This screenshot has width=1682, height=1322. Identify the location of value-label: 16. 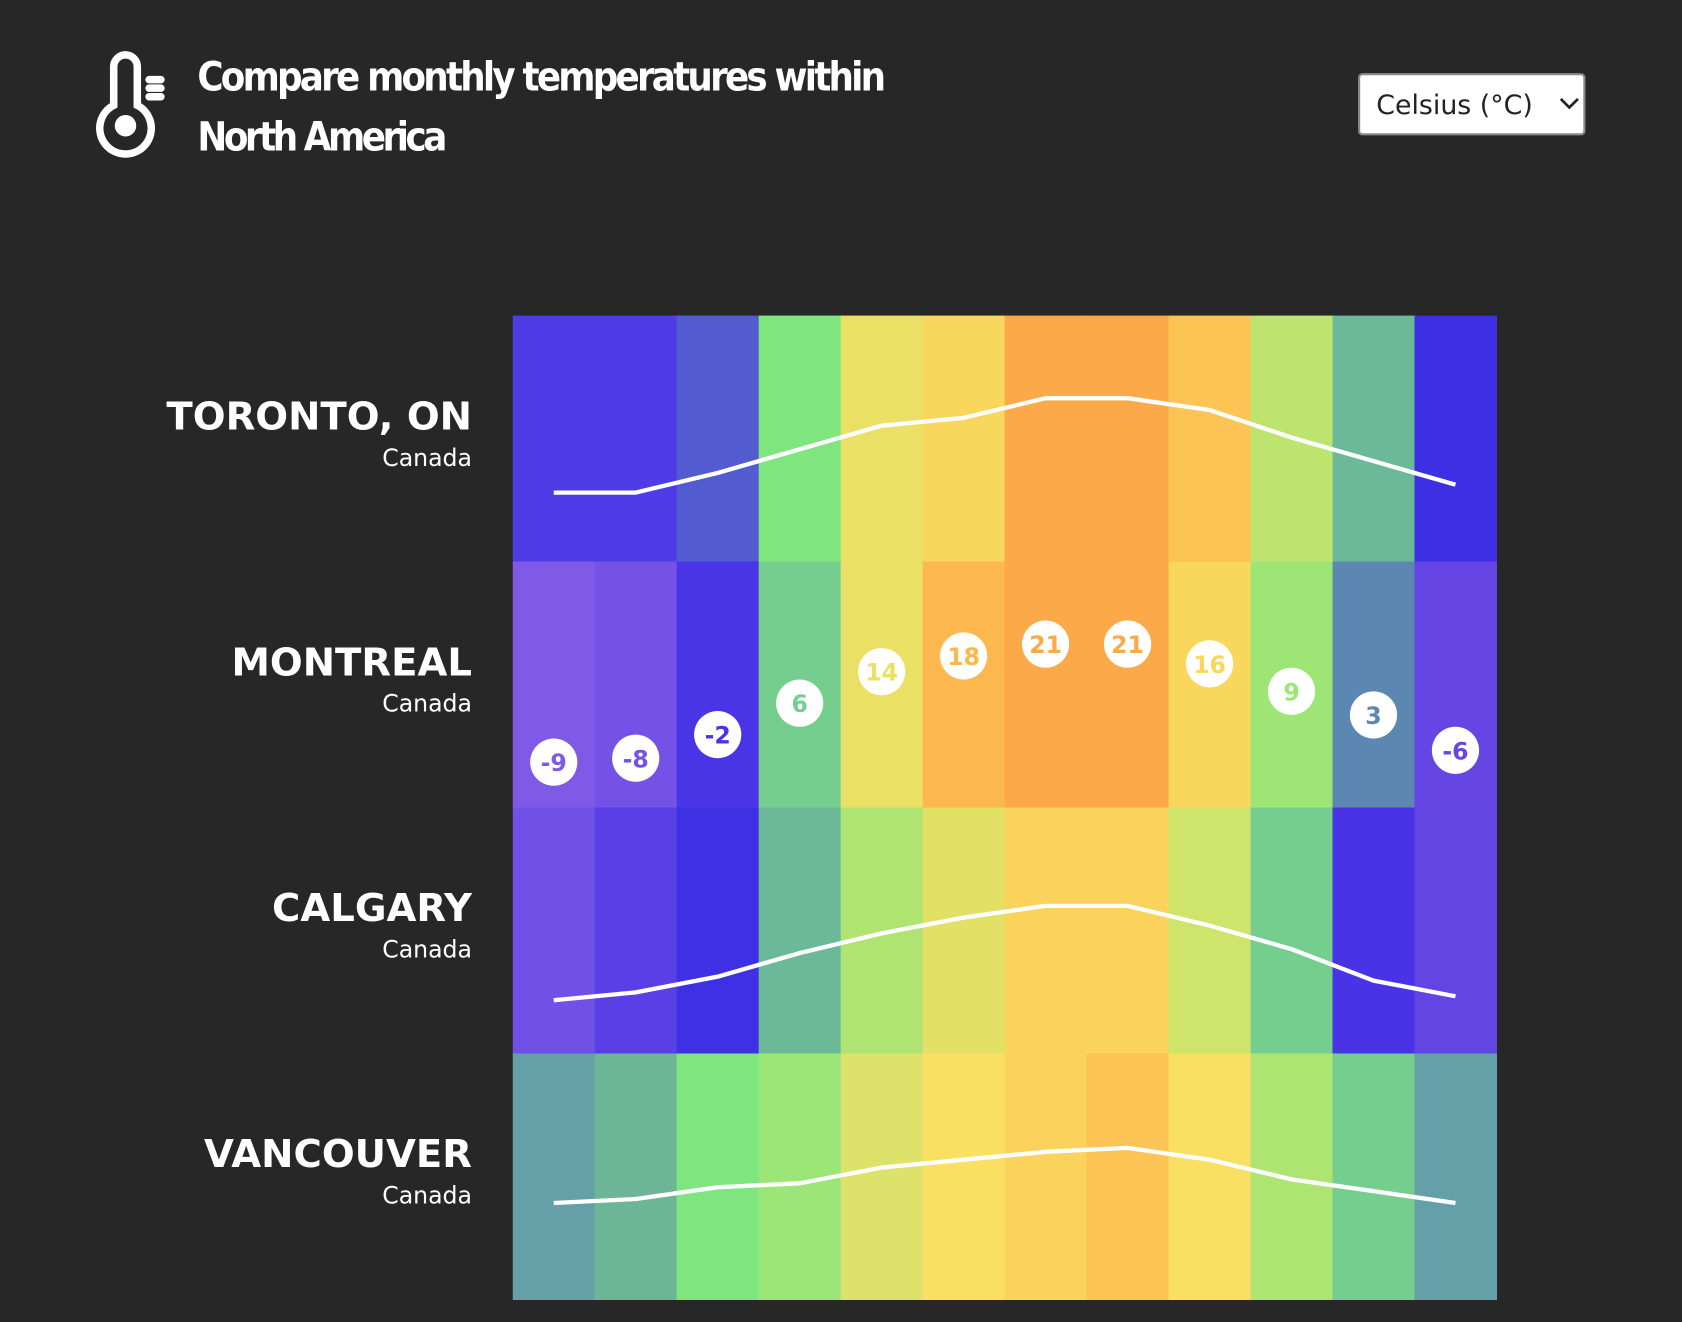
(1209, 665).